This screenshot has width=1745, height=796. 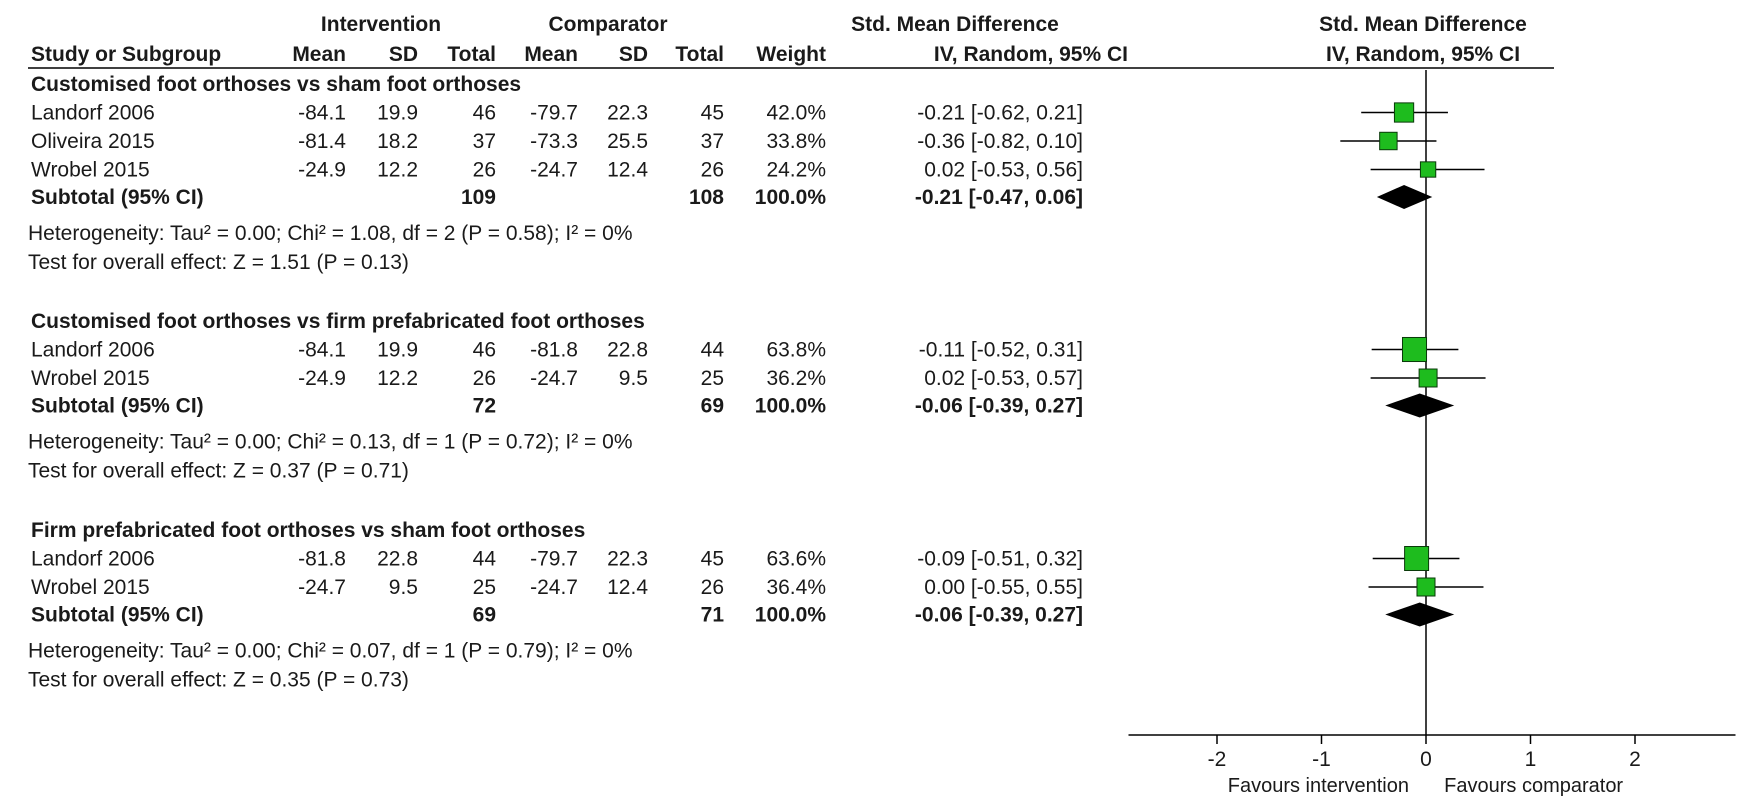 I want to click on x-tick-label: -2, so click(x=1217, y=759).